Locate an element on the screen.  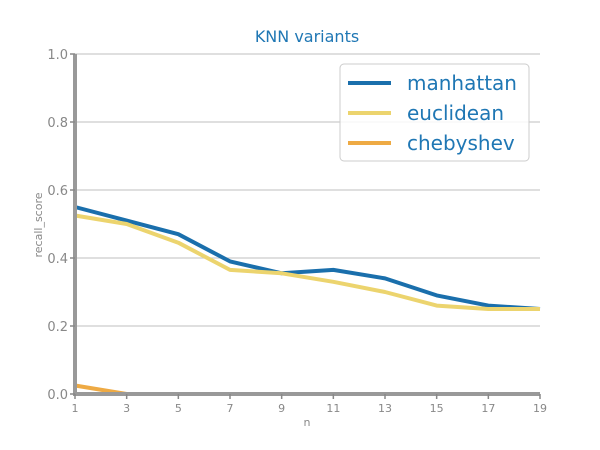
y-tick-label: 0.0 is located at coordinates (57, 395).